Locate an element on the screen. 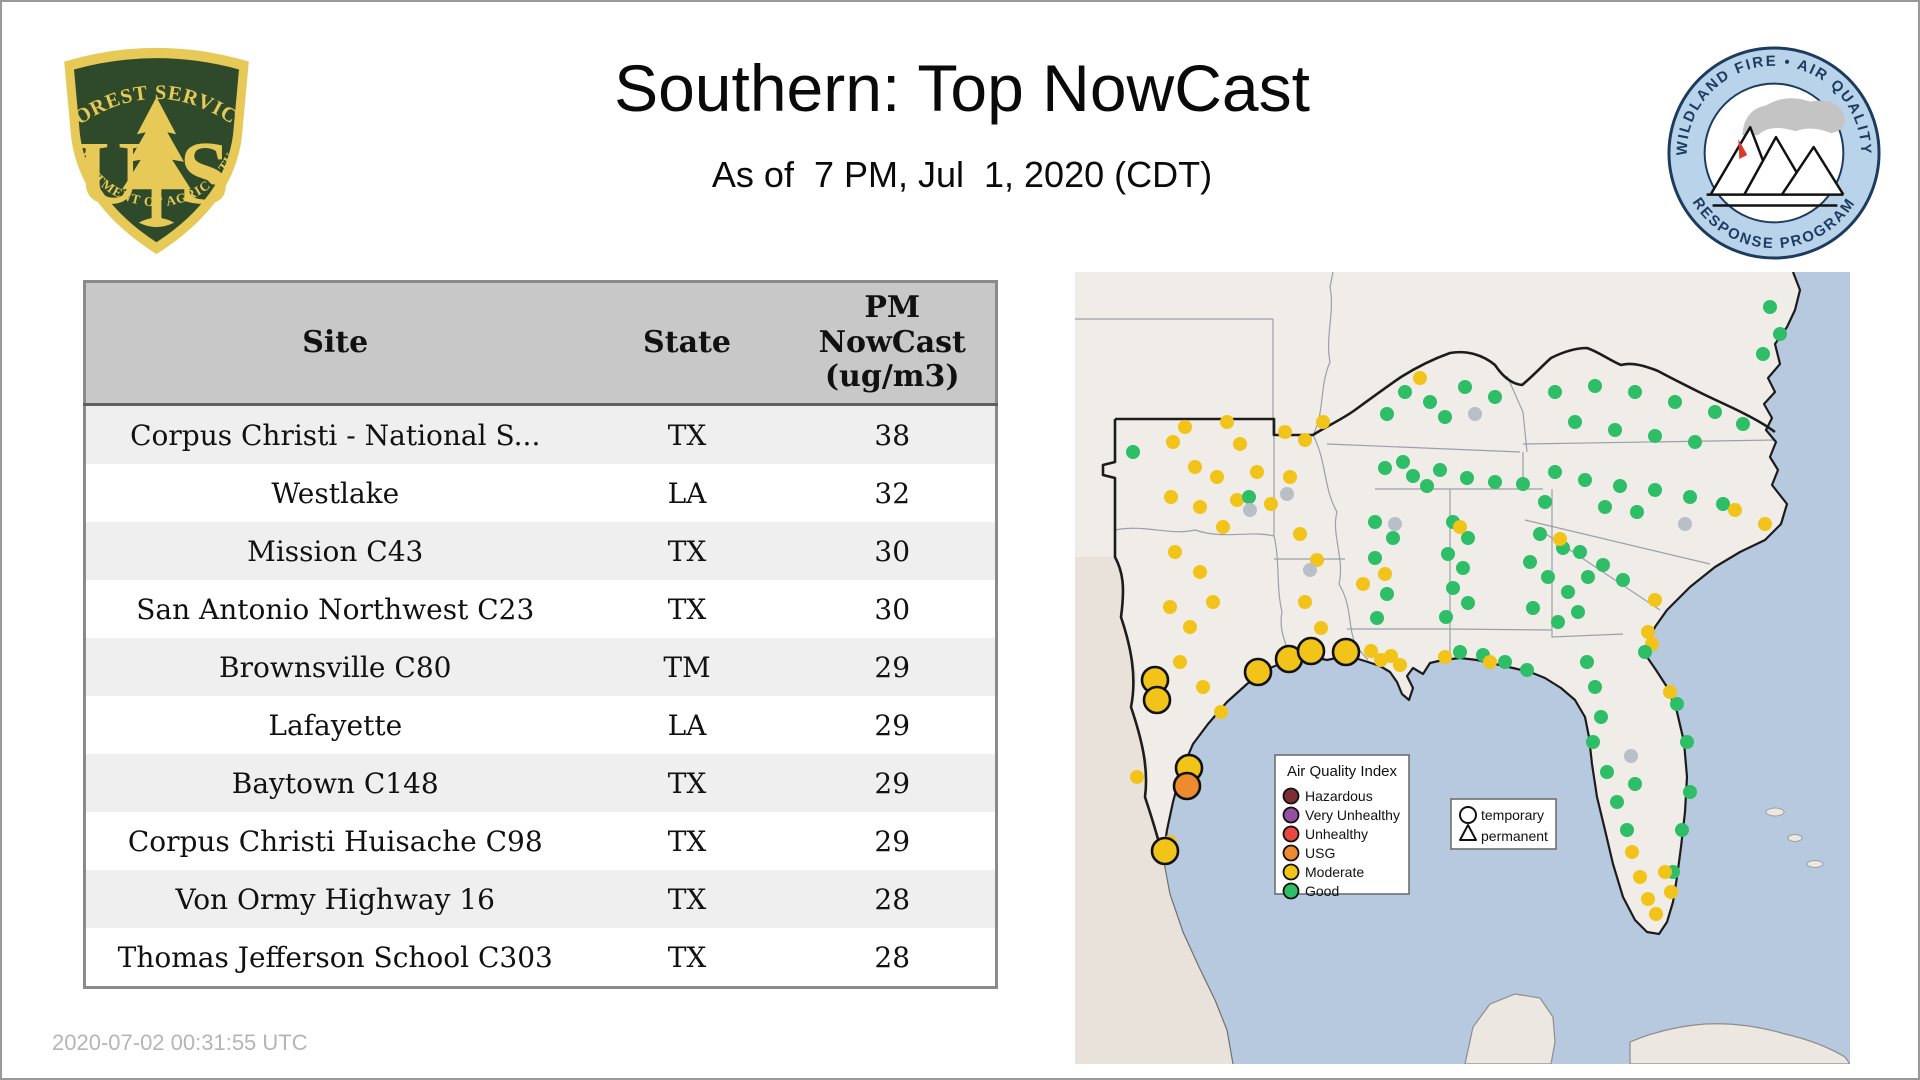 The image size is (1920, 1080). map-islands is located at coordinates (1794, 837).